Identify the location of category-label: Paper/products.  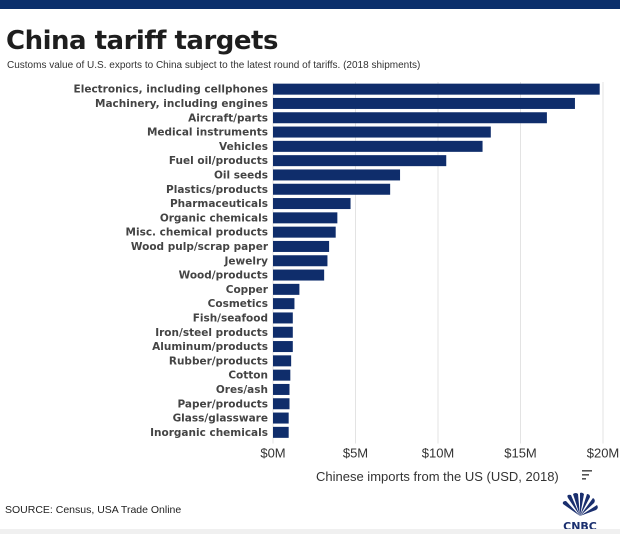
(222, 404).